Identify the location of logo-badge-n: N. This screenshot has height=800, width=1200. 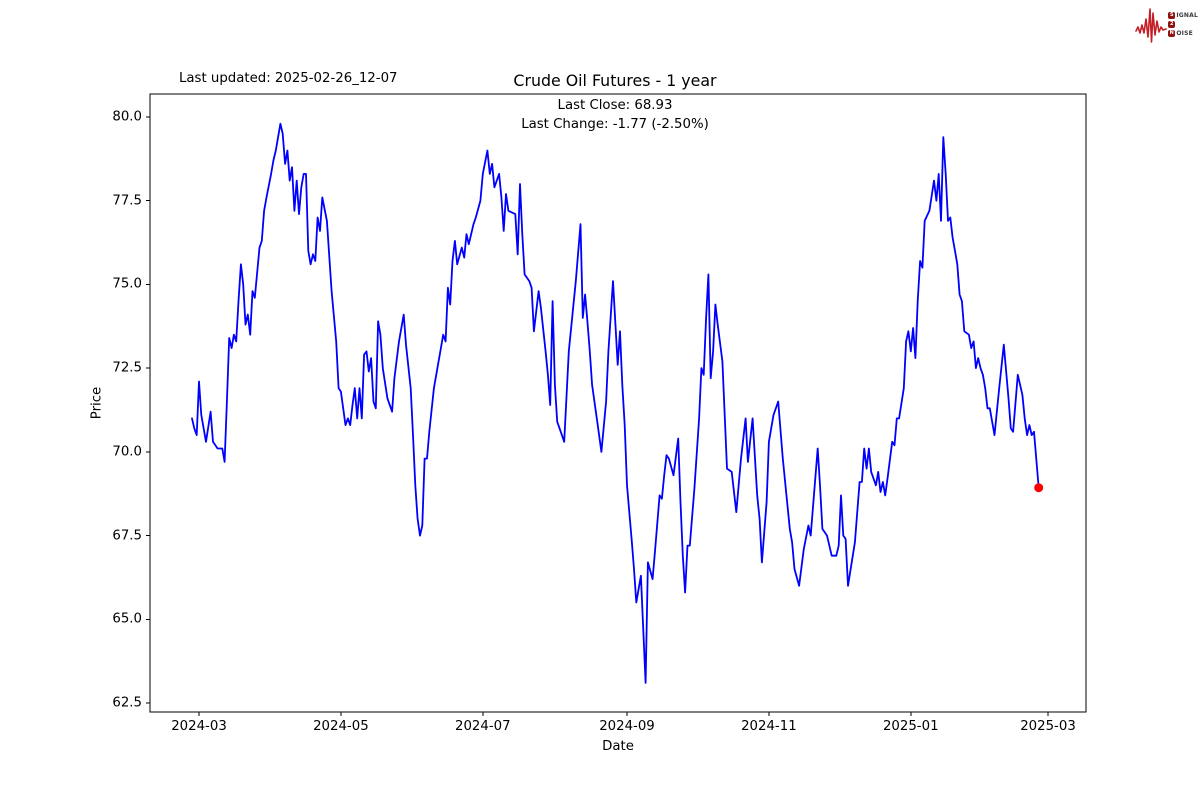
(1172, 33).